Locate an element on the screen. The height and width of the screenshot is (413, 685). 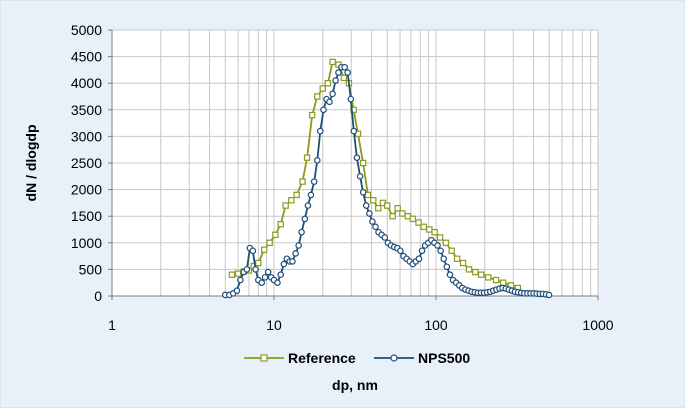
legend-marker-reference is located at coordinates (264, 358).